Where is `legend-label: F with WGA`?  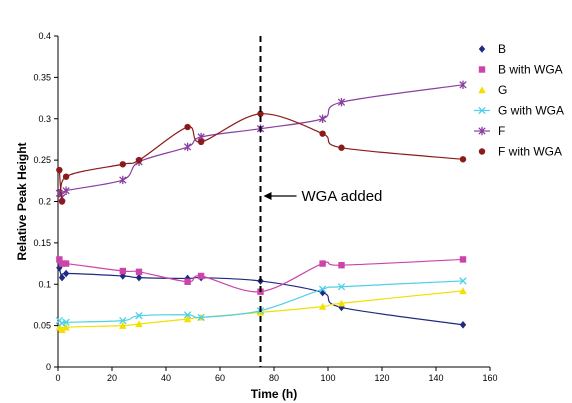 legend-label: F with WGA is located at coordinates (530, 152).